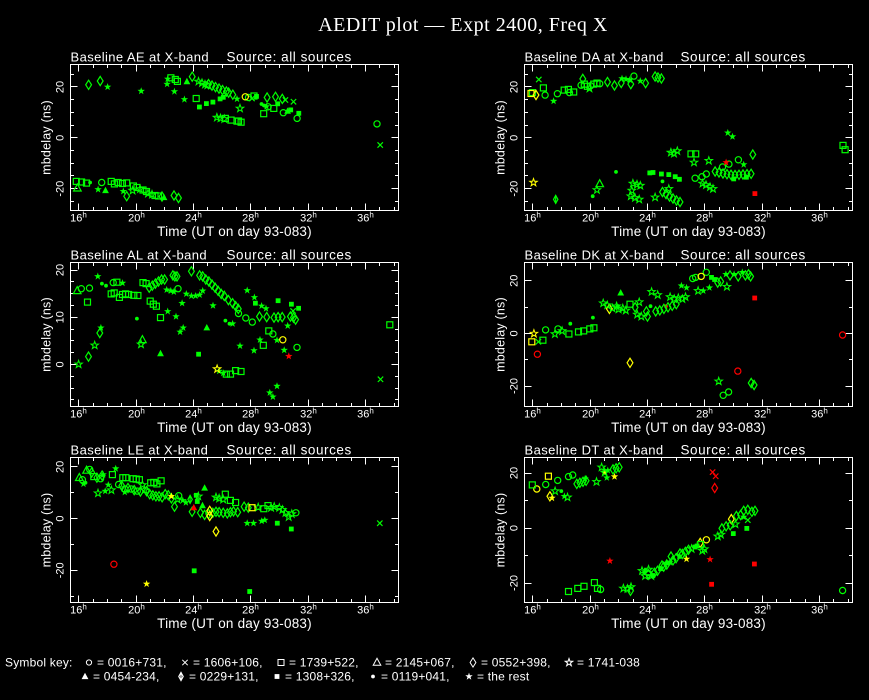 The width and height of the screenshot is (869, 700). Describe the element at coordinates (324, 663) in the screenshot. I see `svg-text: = 1739+522,` at that location.